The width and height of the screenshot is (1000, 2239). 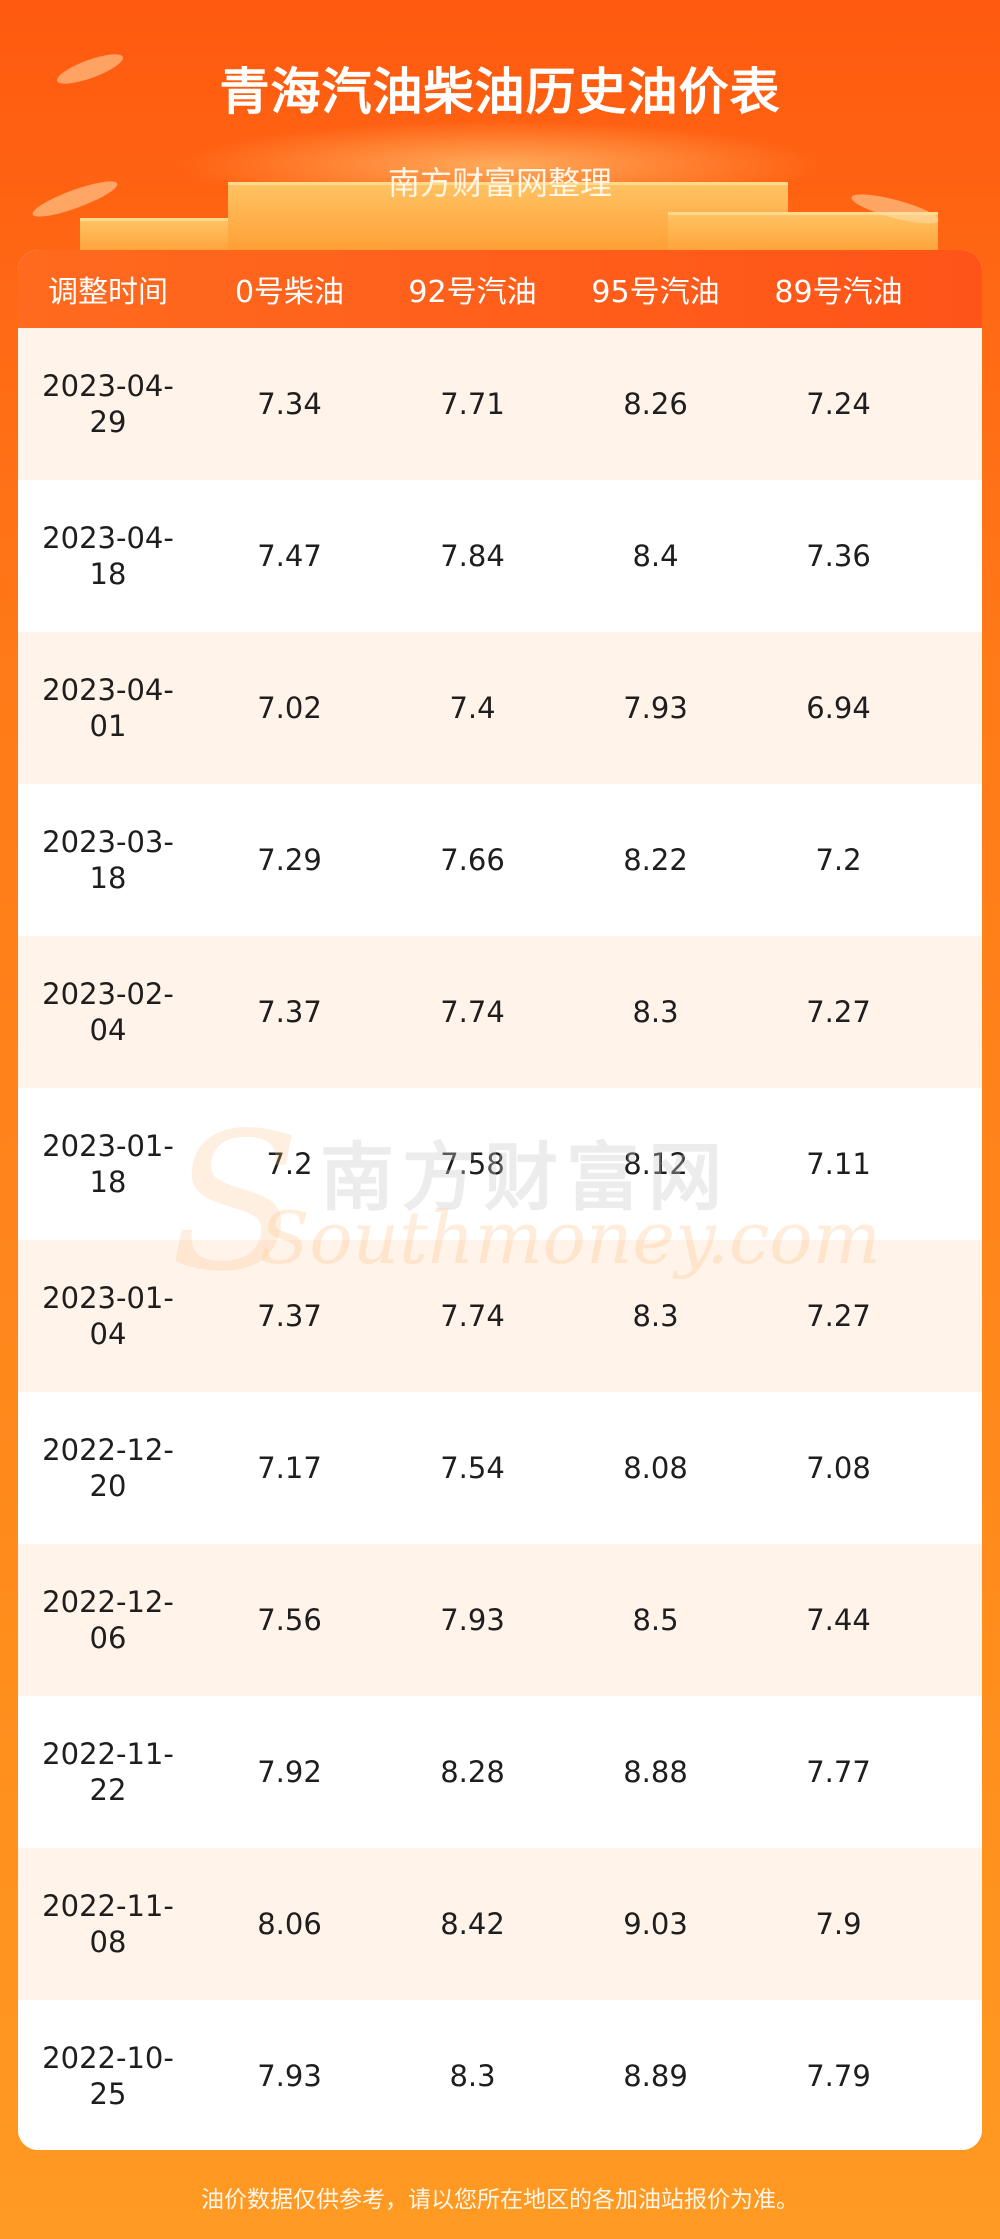 What do you see at coordinates (500, 2075) in the screenshot?
I see `table-row: 2022-10- 25 7.93 8.3 8.89 7.79` at bounding box center [500, 2075].